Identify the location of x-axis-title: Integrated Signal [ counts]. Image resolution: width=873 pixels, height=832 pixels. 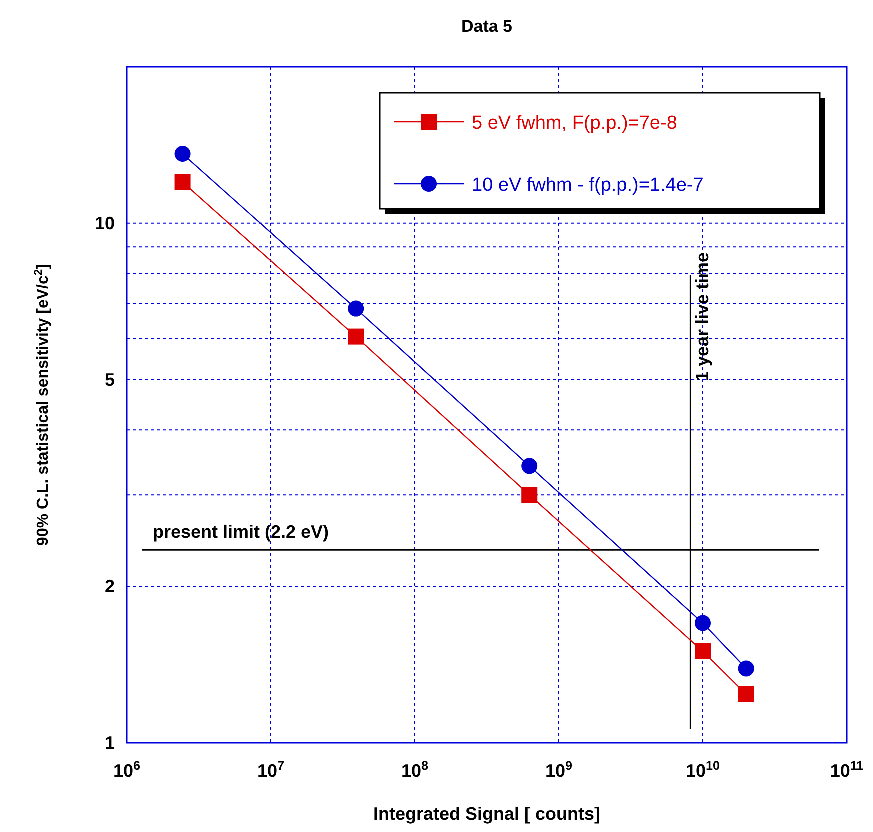
(487, 814).